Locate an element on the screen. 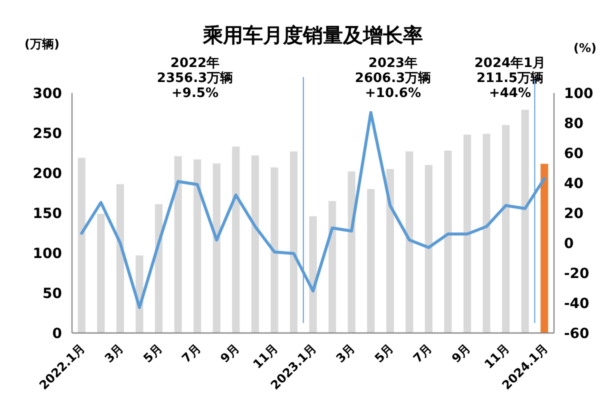 This screenshot has width=607, height=398. y2-tick-label: 40 is located at coordinates (574, 184).